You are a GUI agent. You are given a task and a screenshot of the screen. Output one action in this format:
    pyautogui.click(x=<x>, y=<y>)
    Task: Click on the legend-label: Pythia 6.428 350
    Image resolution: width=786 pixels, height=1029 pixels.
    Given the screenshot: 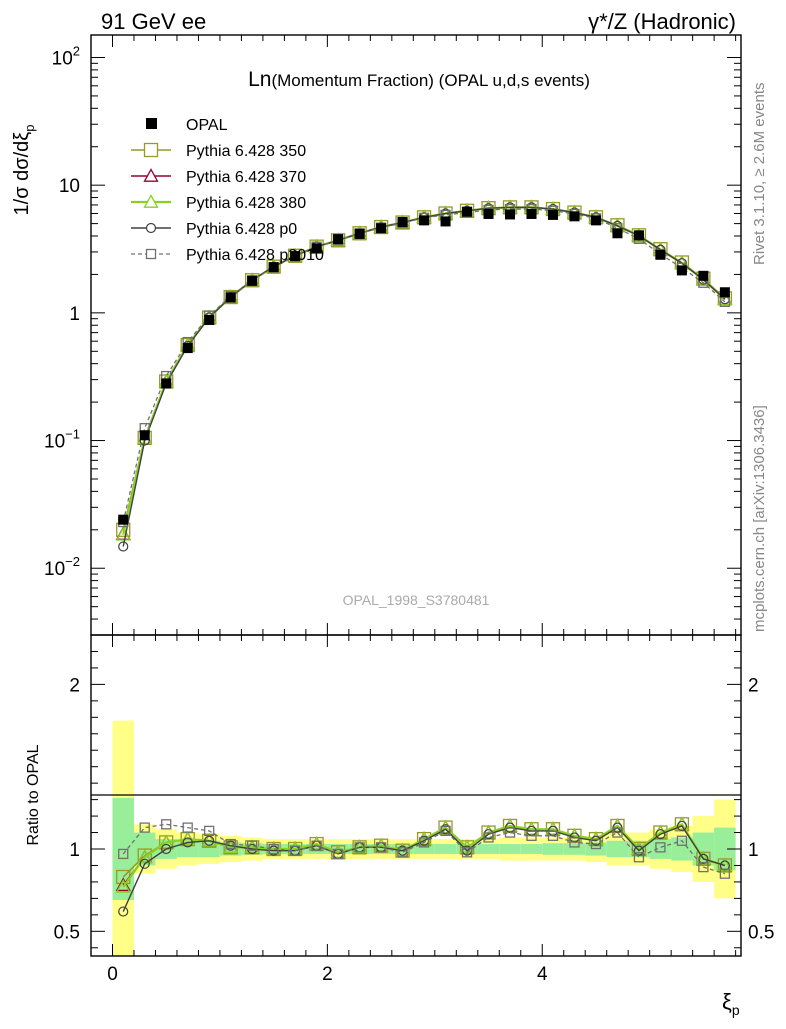 What is the action you would take?
    pyautogui.click(x=246, y=151)
    